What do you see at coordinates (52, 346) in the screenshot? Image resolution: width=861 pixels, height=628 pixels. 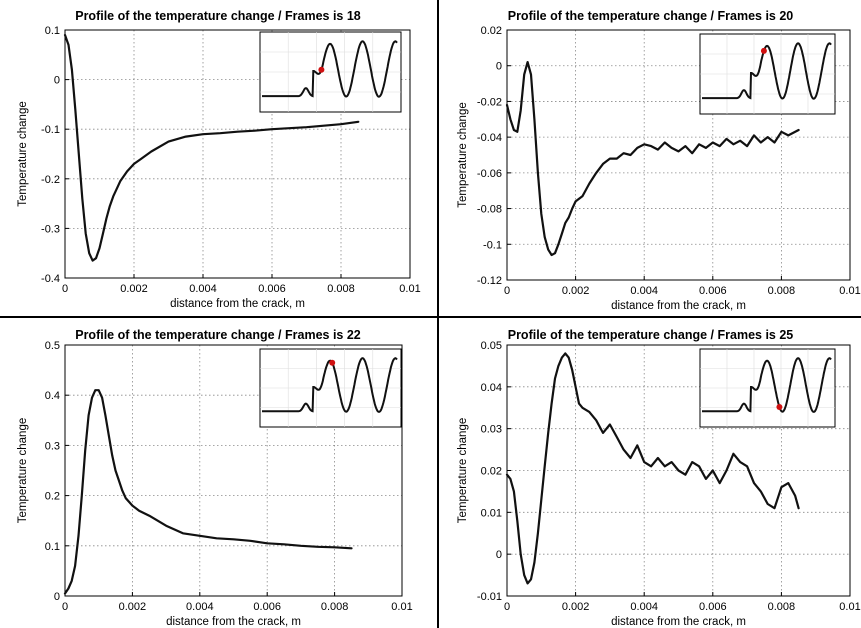 I see `y-tick-label: 0.5` at bounding box center [52, 346].